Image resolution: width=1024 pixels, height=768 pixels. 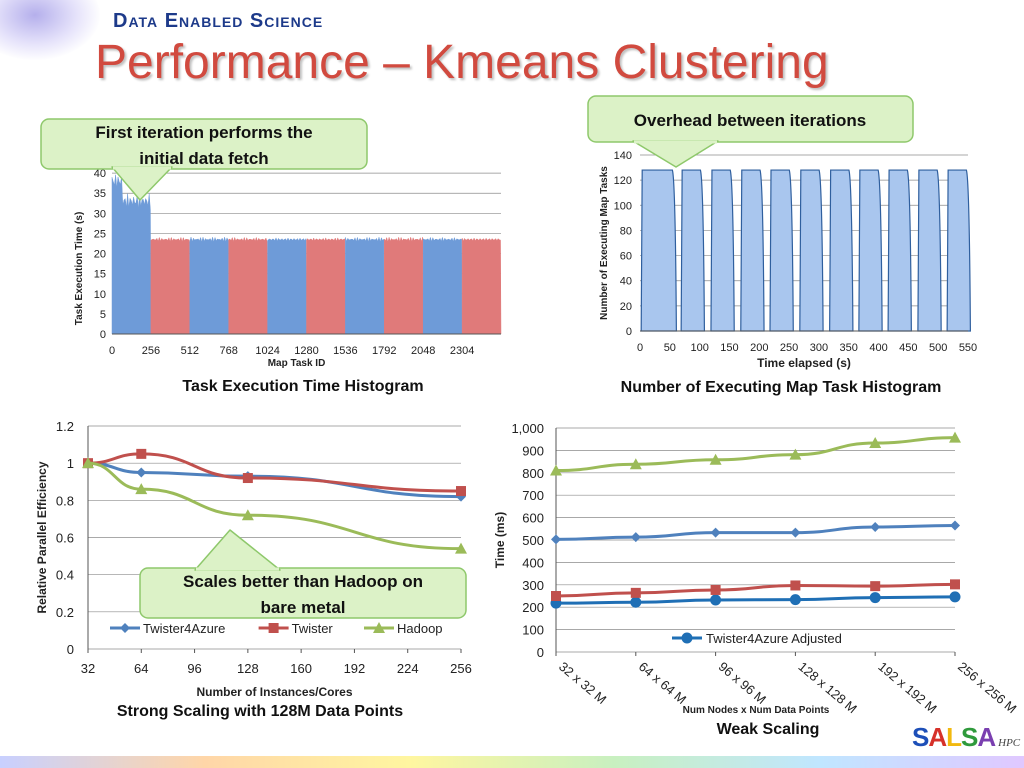 What do you see at coordinates (65, 575) in the screenshot?
I see `y-tick-label: 0.4` at bounding box center [65, 575].